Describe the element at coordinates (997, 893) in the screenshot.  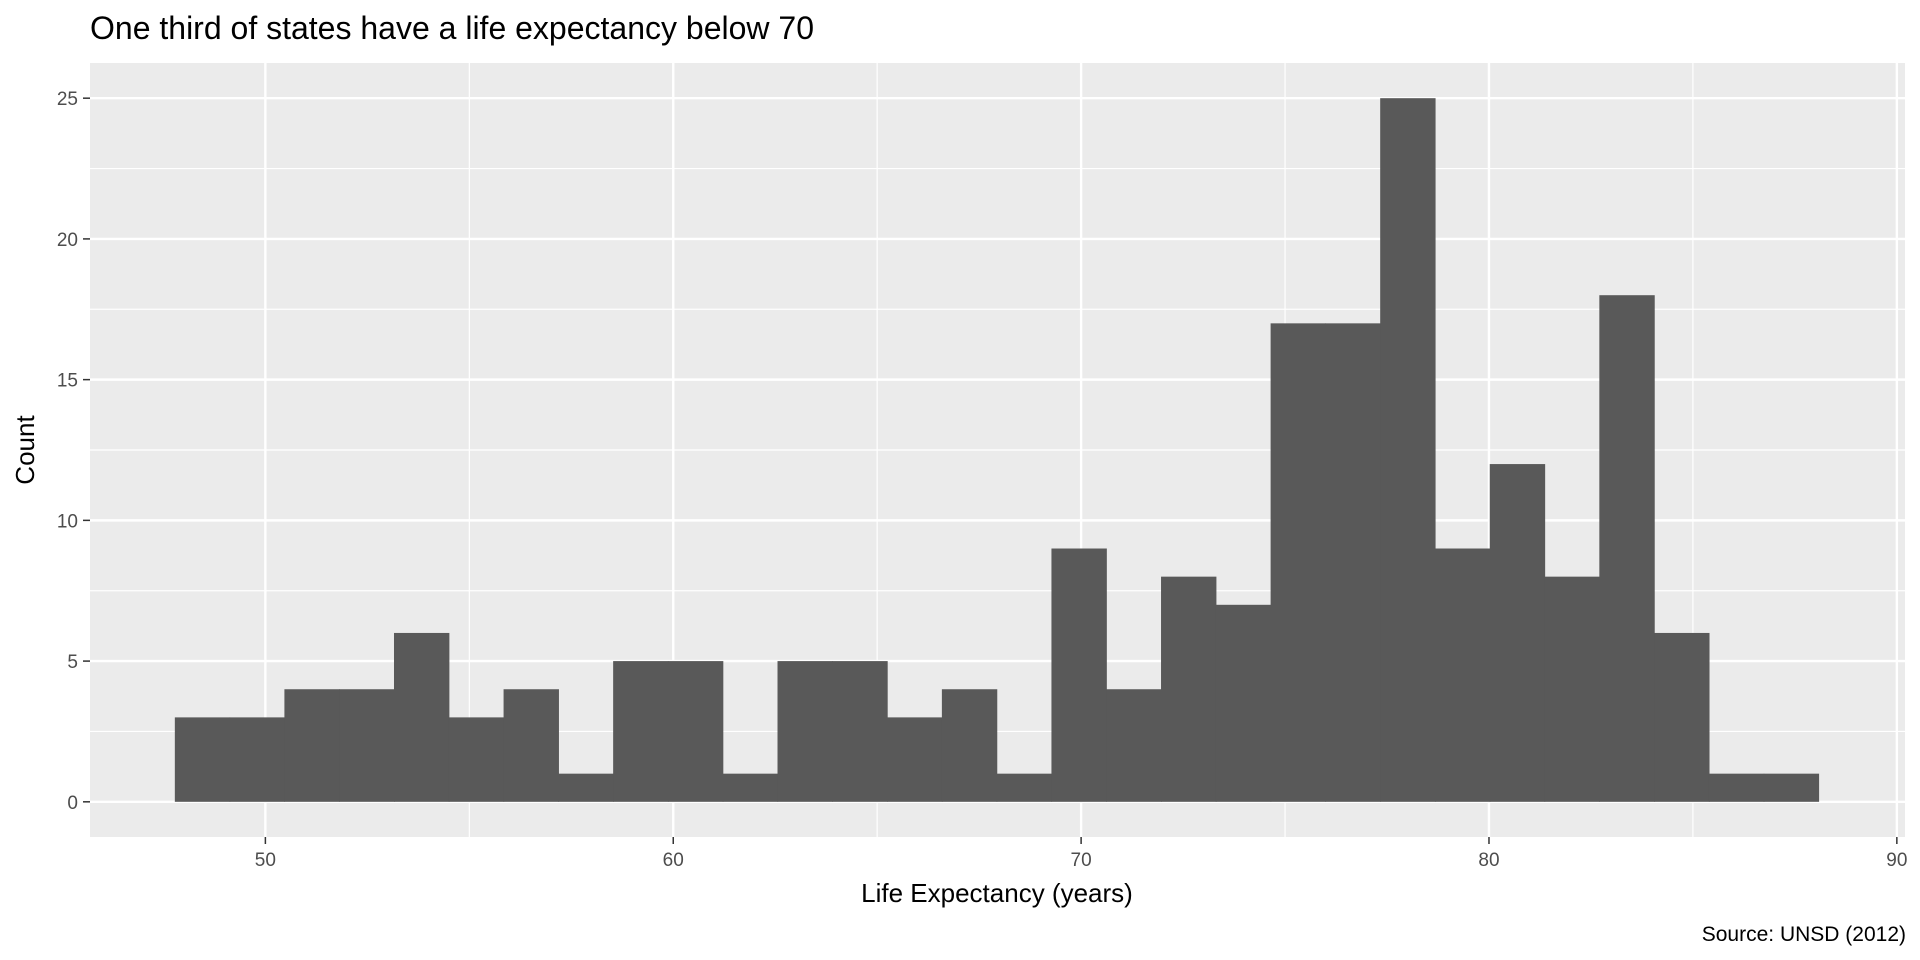
I see `x-axis-title: Life Expectancy (years)` at that location.